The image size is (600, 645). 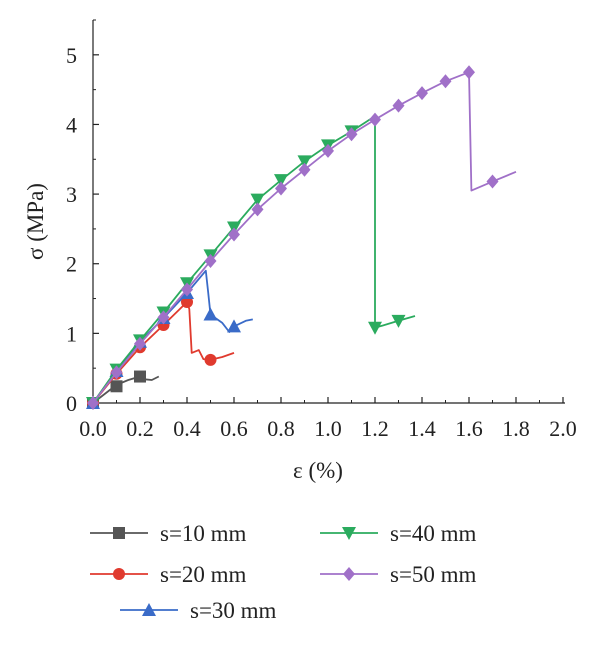 What do you see at coordinates (71, 55) in the screenshot?
I see `y-tick-label: 5` at bounding box center [71, 55].